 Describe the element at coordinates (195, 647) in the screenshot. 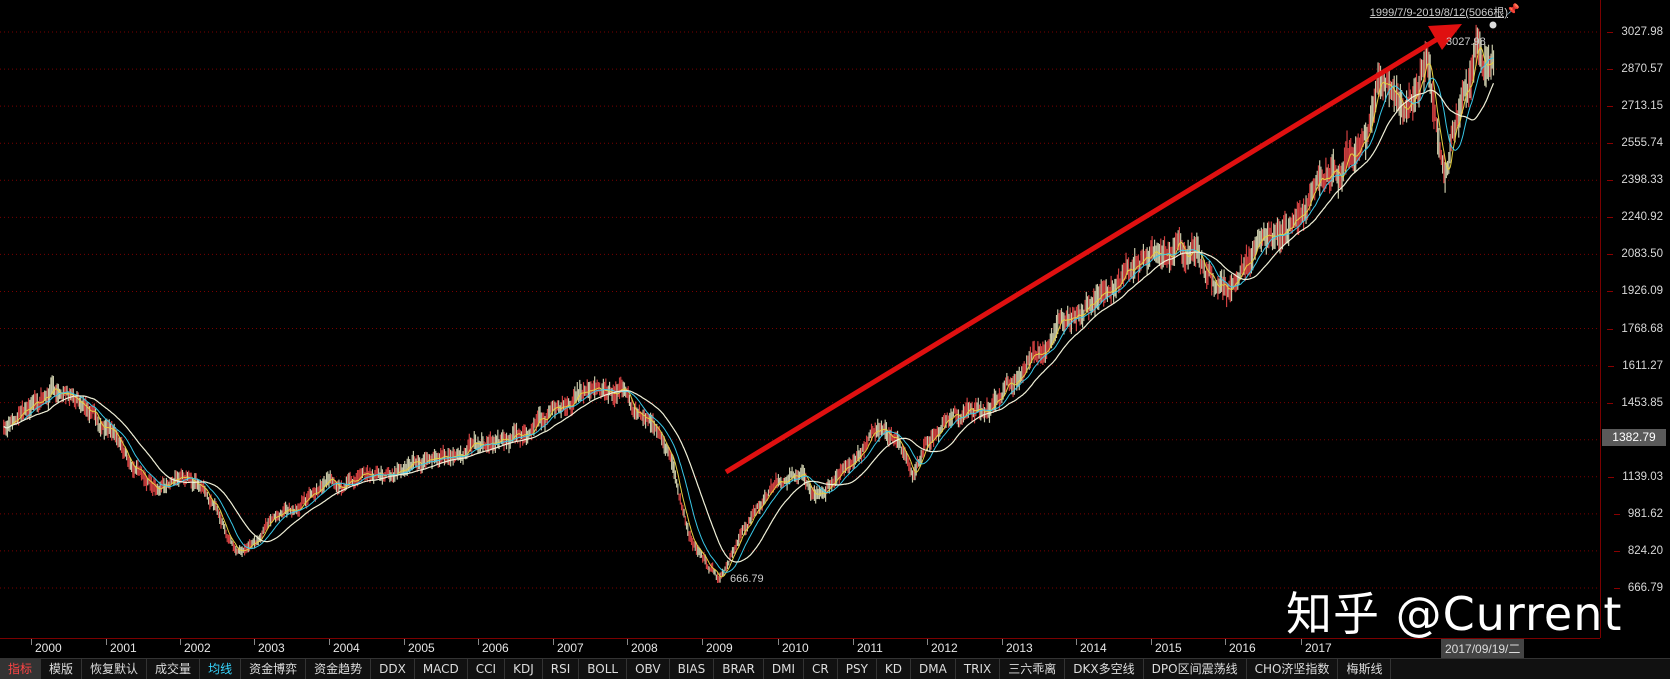

I see `year-tick-label: 2002` at that location.